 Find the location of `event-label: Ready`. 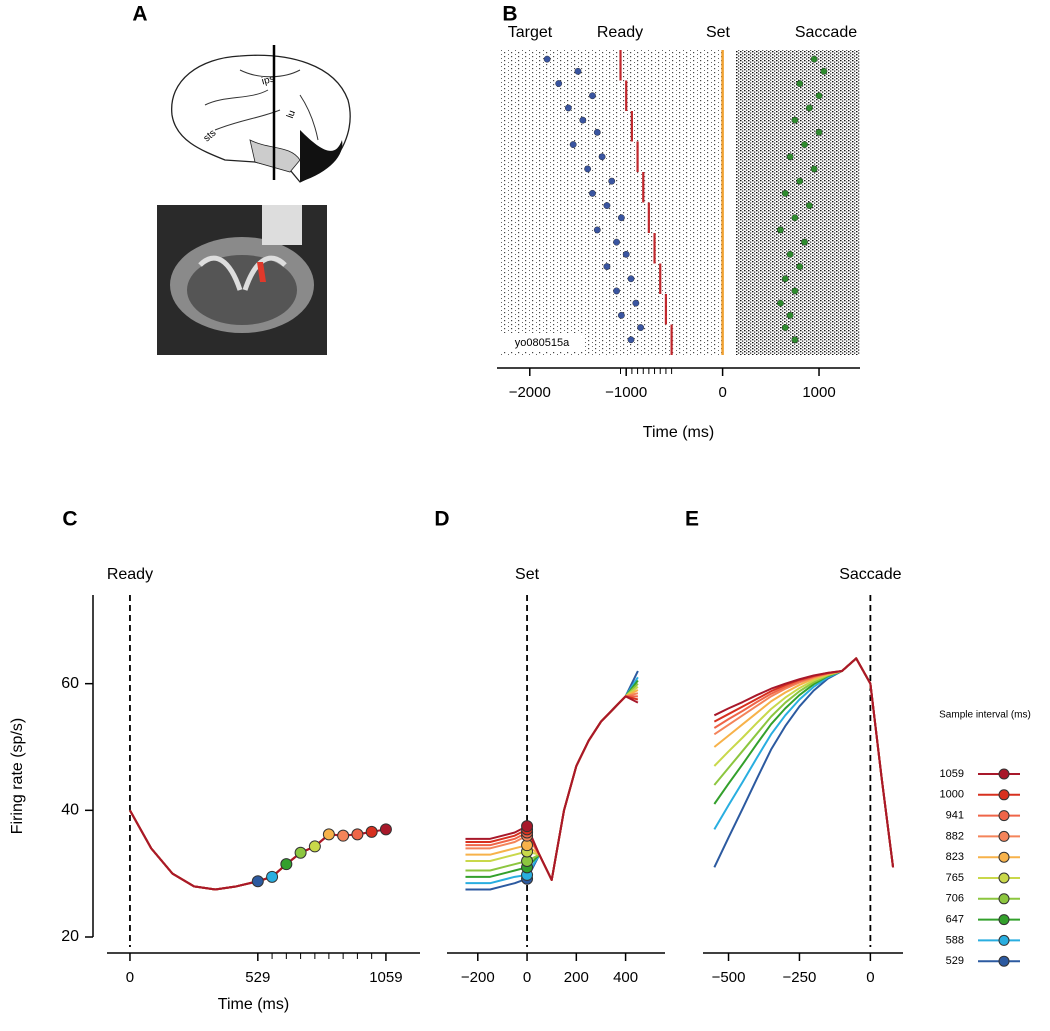

event-label: Ready is located at coordinates (130, 574).